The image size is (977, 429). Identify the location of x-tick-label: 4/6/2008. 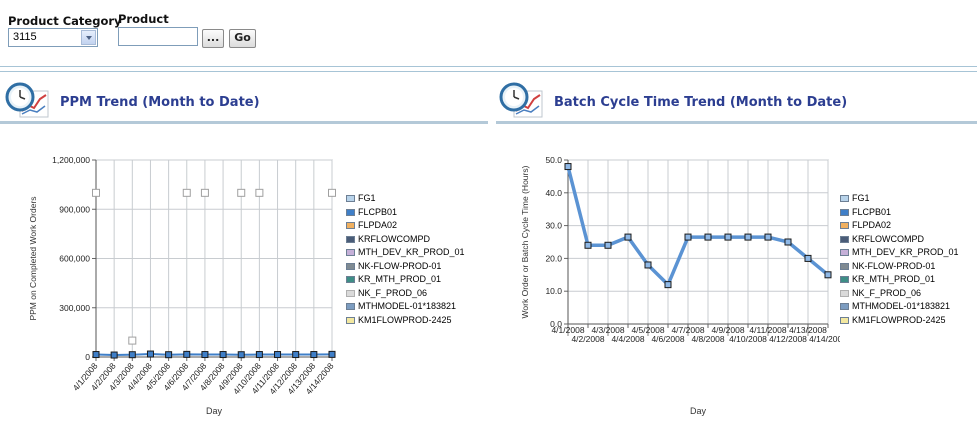
(667, 339).